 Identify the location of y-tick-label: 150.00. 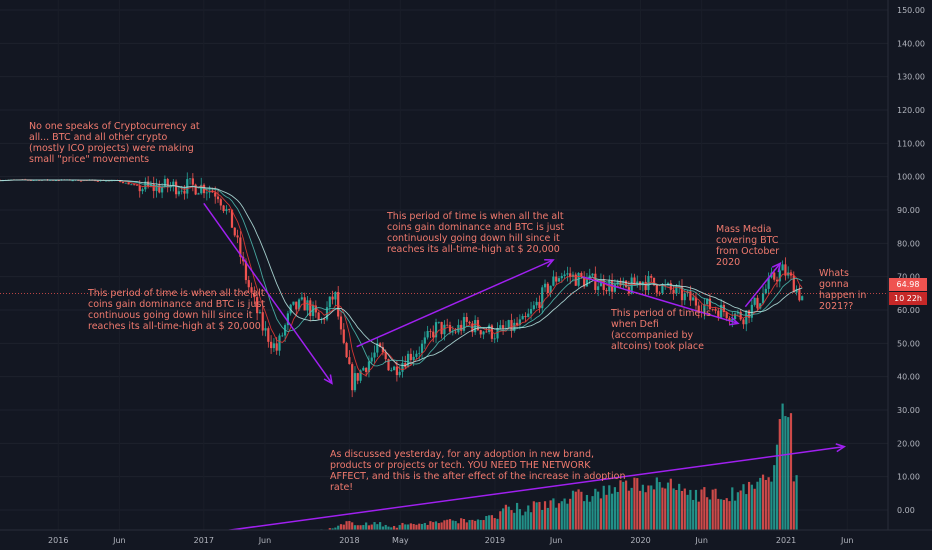
(911, 10).